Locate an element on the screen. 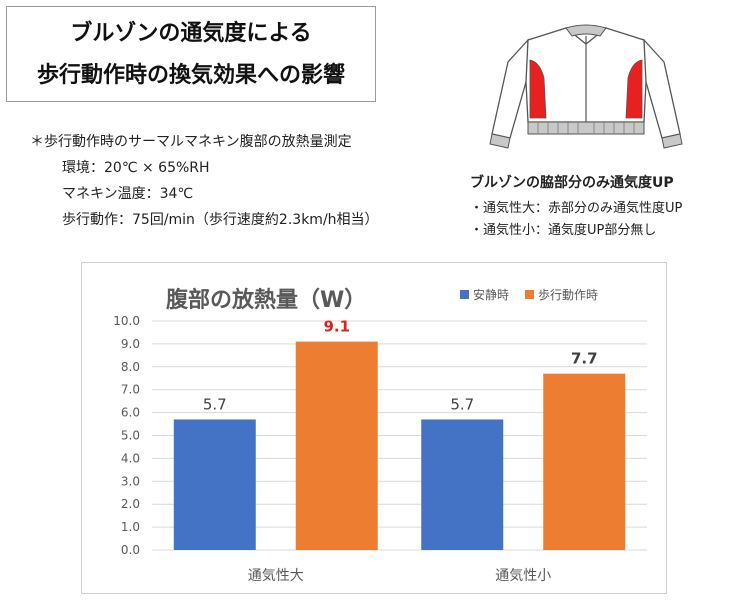  jacket-illustration is located at coordinates (586, 86).